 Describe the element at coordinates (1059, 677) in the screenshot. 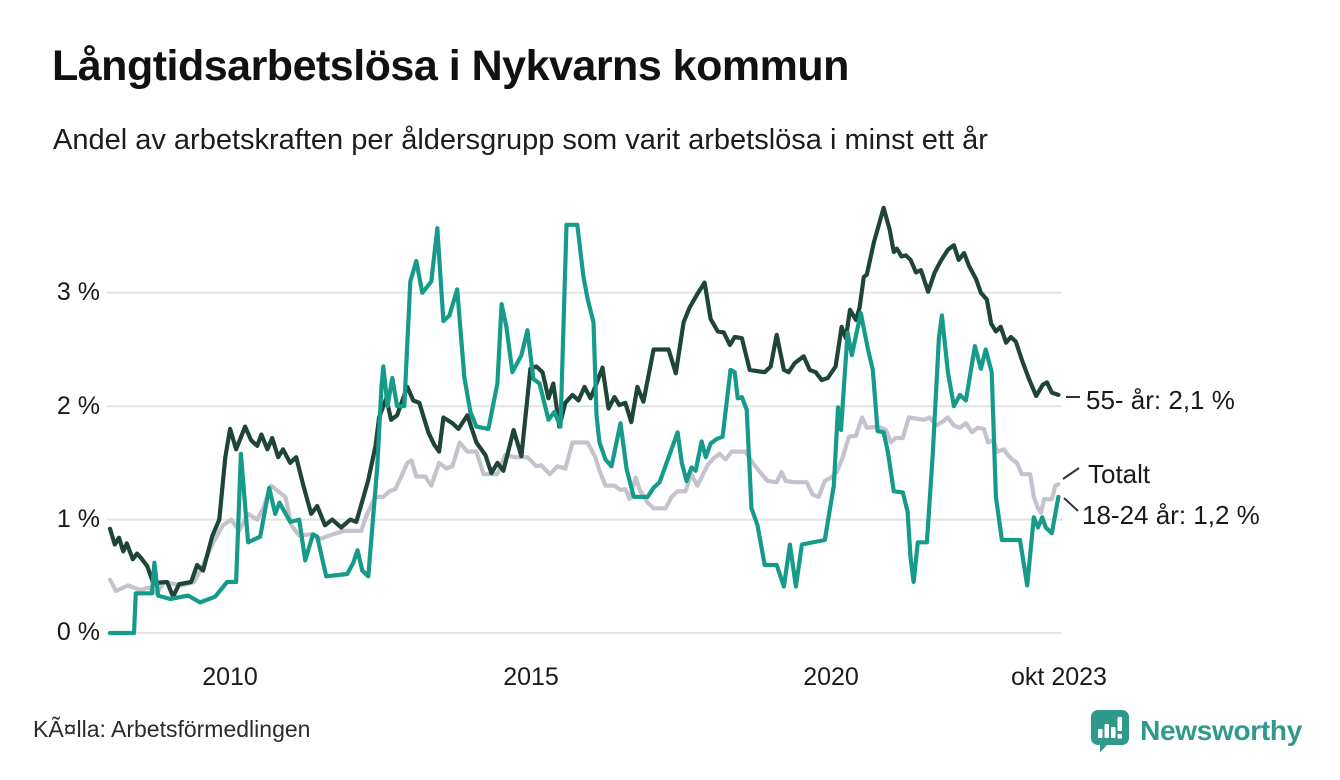

I see `x-tick-okt-2023: okt 2023` at that location.